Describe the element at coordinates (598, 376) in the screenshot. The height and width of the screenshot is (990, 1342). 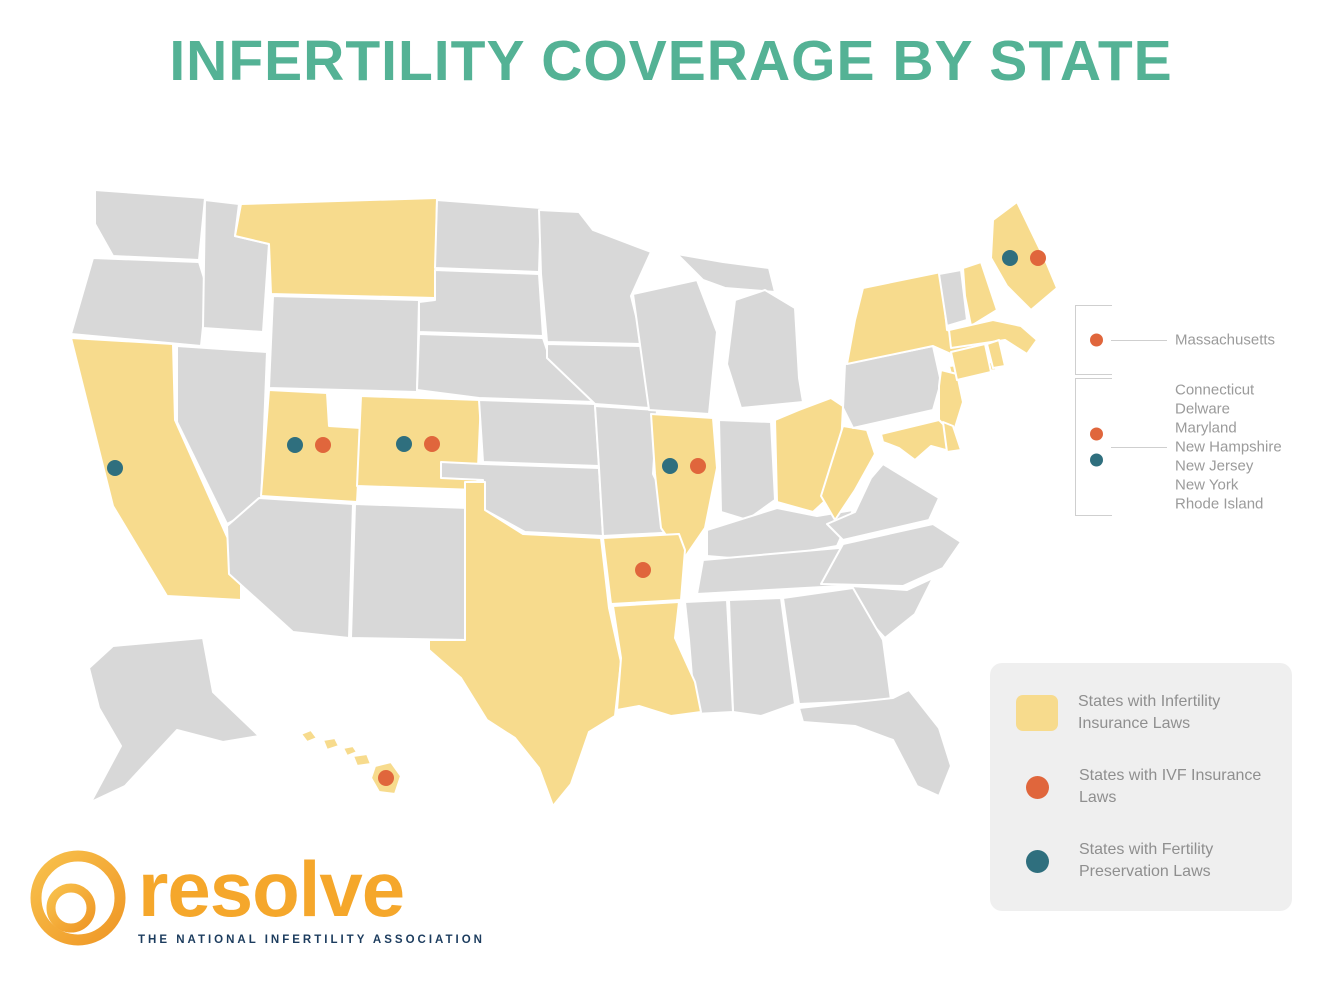
I see `state-ia` at that location.